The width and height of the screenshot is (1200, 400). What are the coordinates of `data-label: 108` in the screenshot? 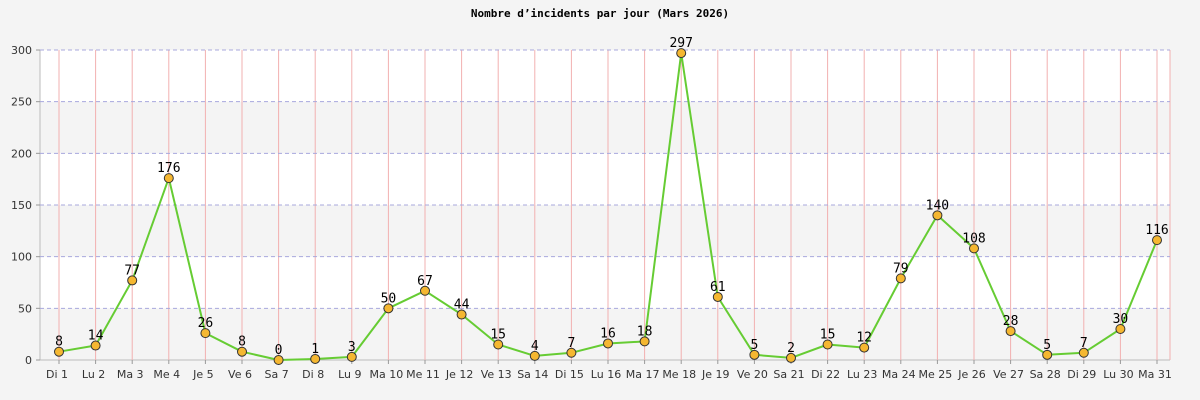 It's located at (973, 238).